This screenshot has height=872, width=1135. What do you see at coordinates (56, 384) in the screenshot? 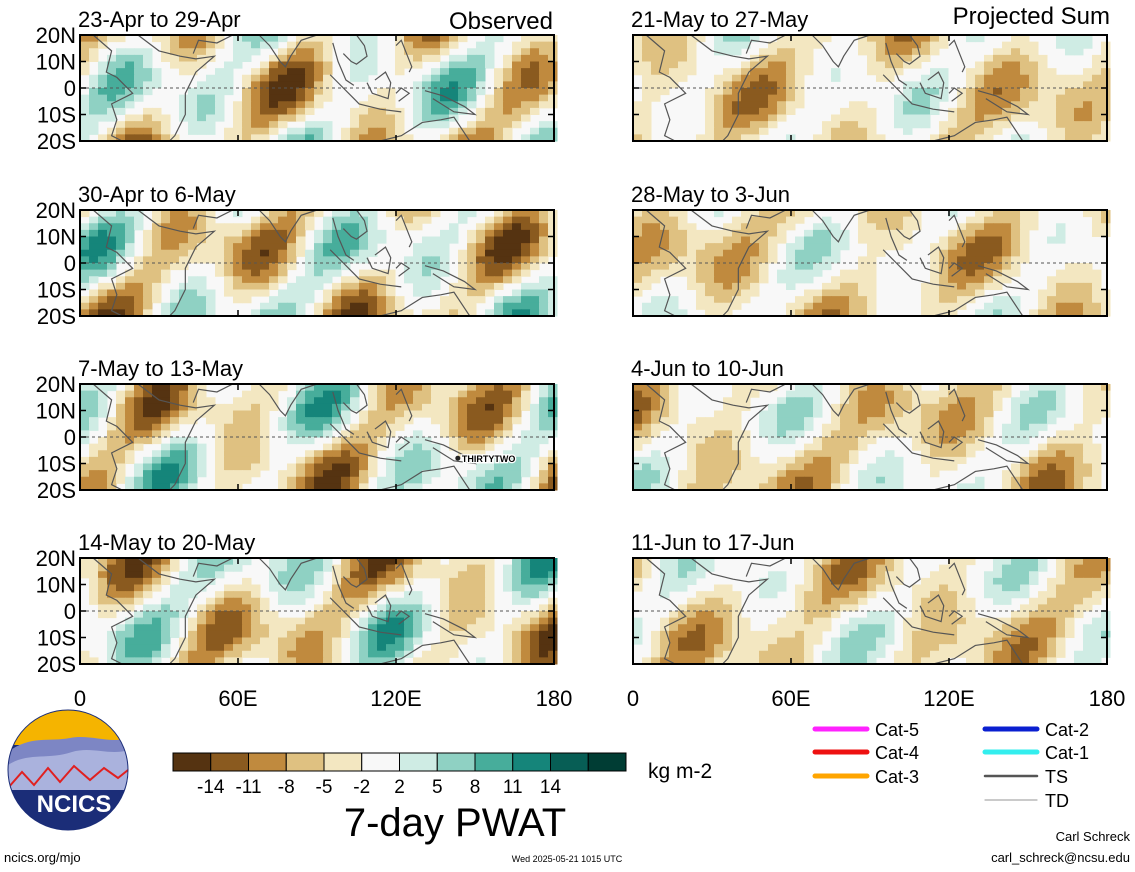
I see `y-tick-label: 20N` at bounding box center [56, 384].